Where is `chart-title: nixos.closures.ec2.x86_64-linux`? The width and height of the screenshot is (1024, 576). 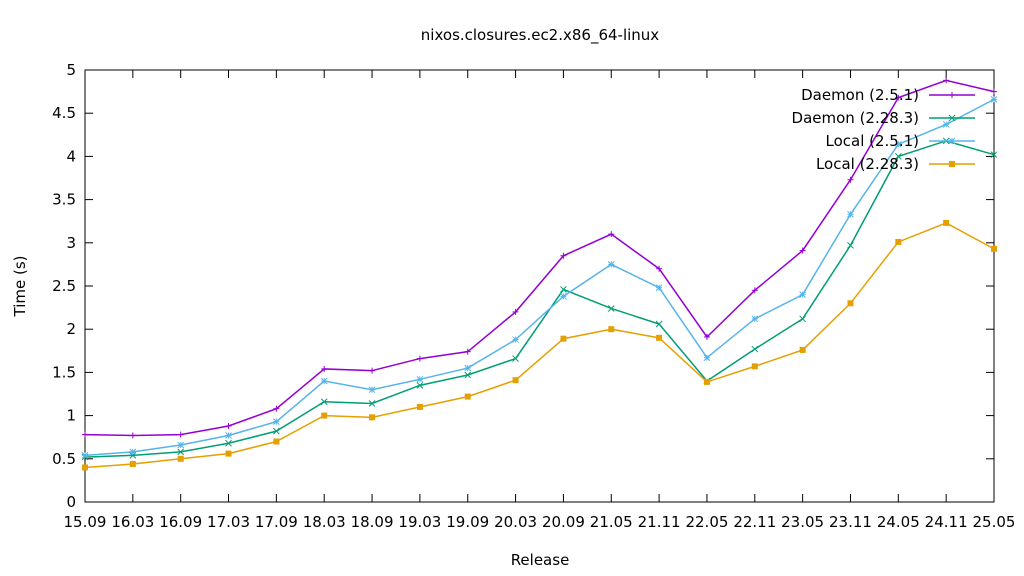 chart-title: nixos.closures.ec2.x86_64-linux is located at coordinates (540, 35).